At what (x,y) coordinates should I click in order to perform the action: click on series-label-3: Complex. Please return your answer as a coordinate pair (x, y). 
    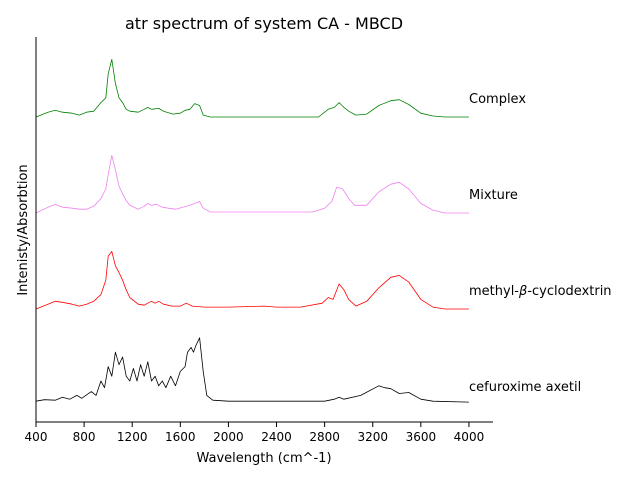
    Looking at the image, I should click on (497, 99).